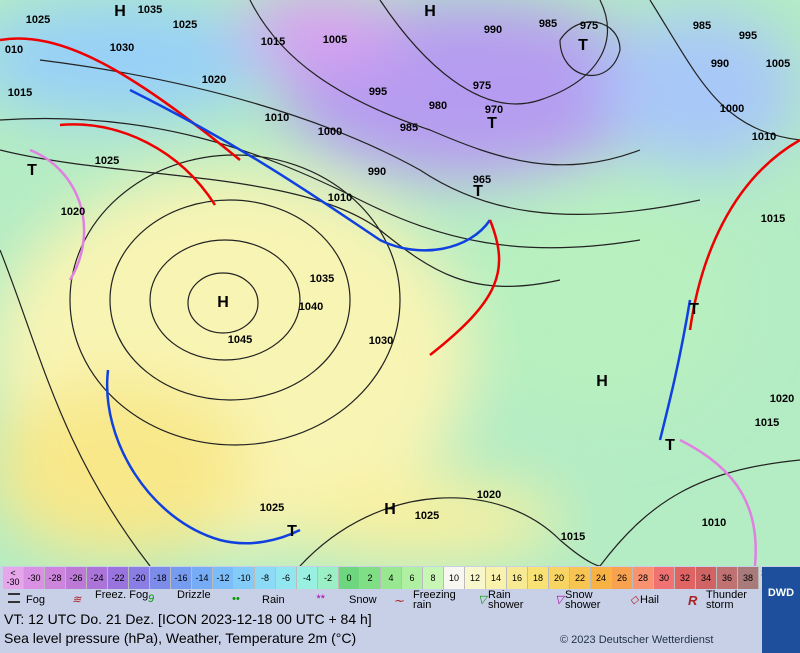 The width and height of the screenshot is (800, 653). What do you see at coordinates (35, 600) in the screenshot?
I see `legend-label: Fog` at bounding box center [35, 600].